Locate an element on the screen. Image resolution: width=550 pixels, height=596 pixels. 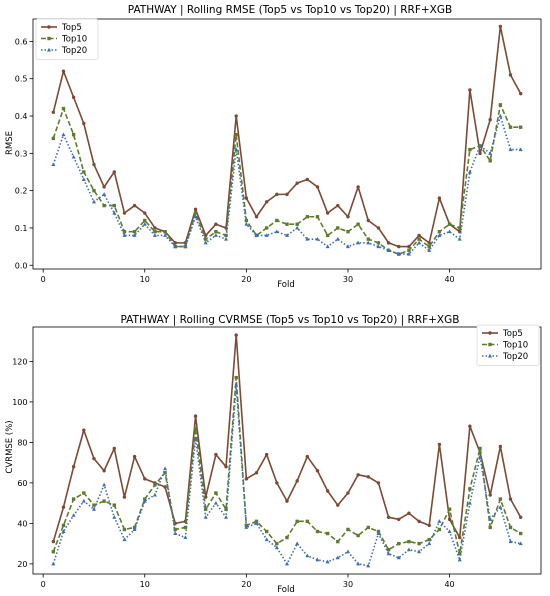
y-tick-label: 0.5 is located at coordinates (21, 79).